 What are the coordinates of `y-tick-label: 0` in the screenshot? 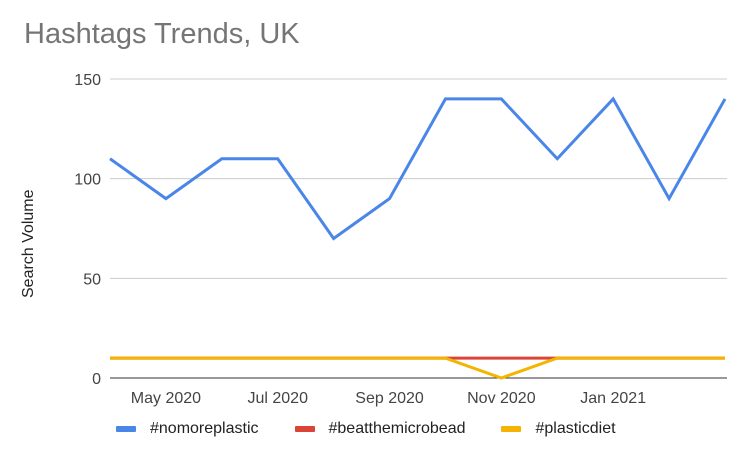 It's located at (96, 379).